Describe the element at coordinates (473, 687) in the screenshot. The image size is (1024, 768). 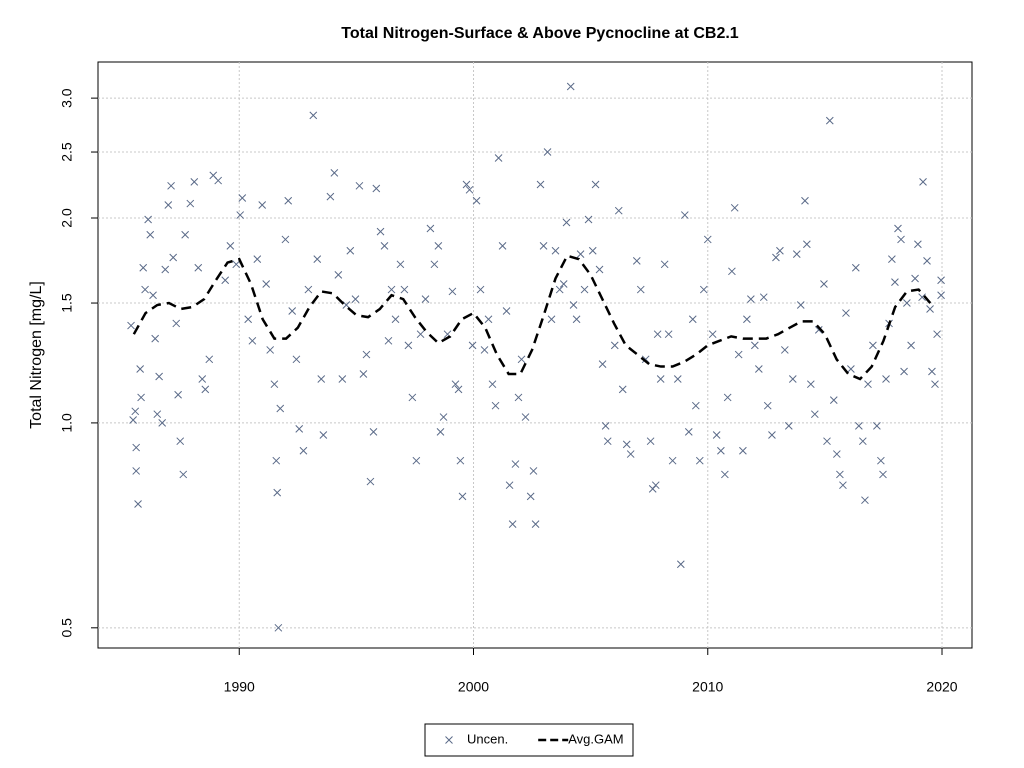
I see `x-tick-label: 2000` at that location.